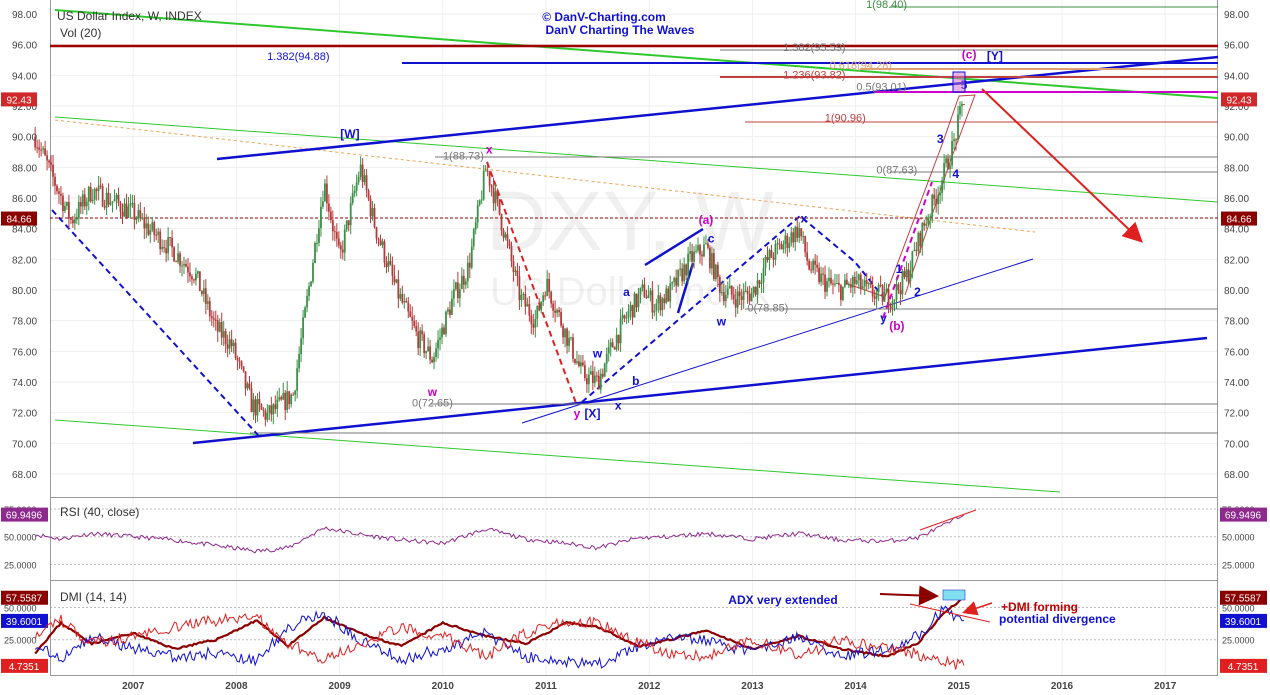 This screenshot has width=1270, height=695. Describe the element at coordinates (995, 56) in the screenshot. I see `wave-label: [Y]` at that location.